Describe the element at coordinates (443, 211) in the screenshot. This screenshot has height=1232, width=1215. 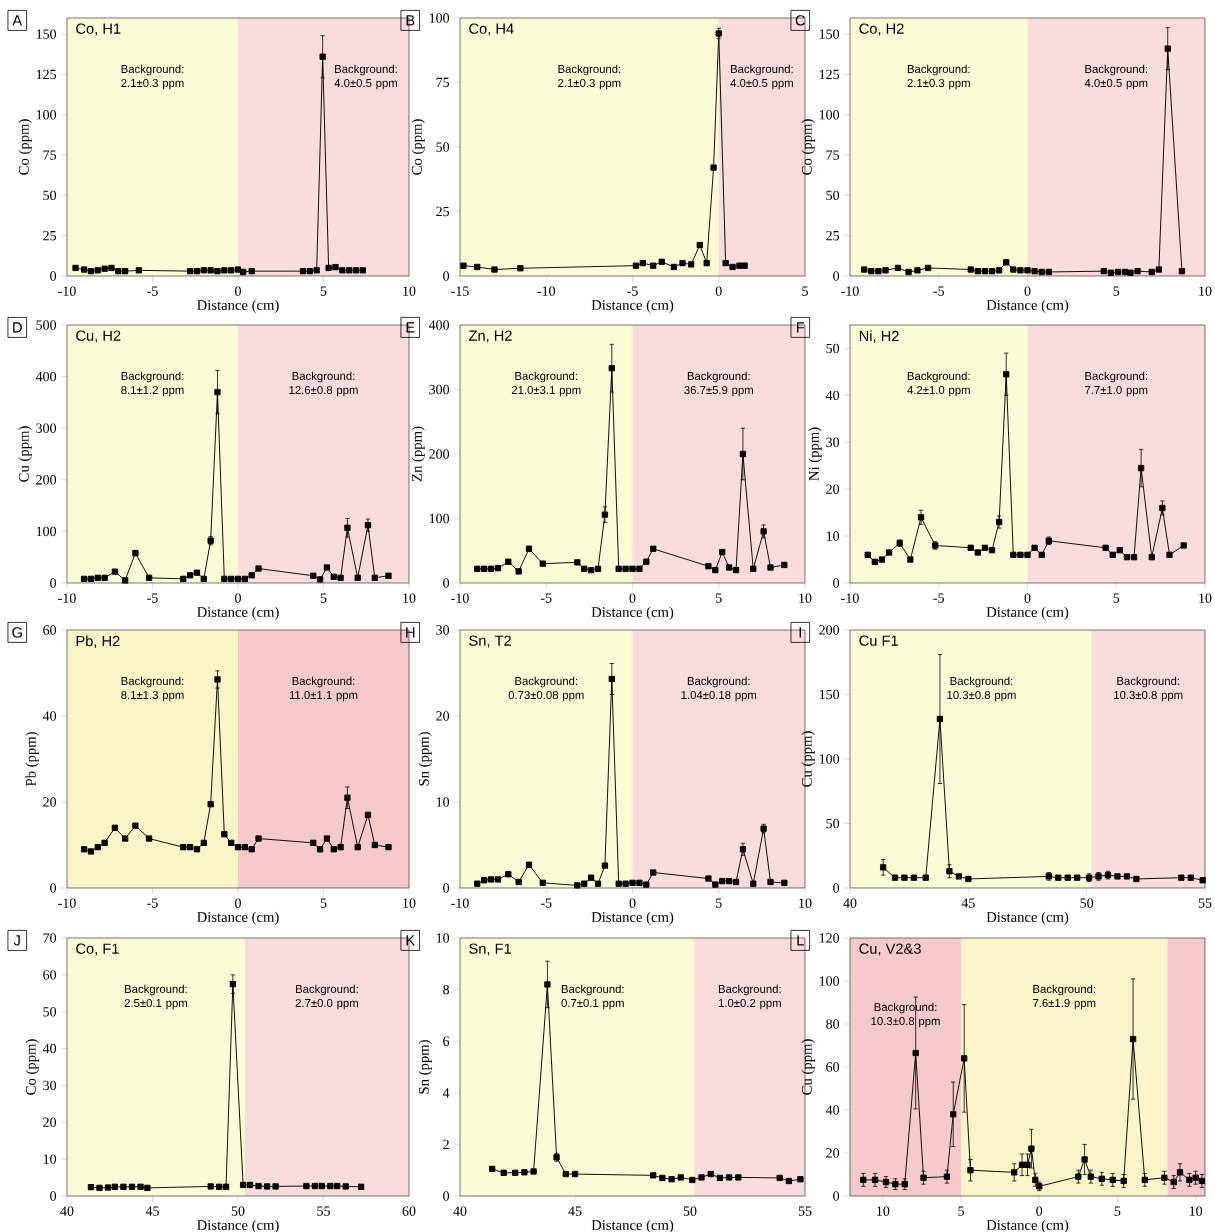
I see `y-tick-label: 25` at that location.